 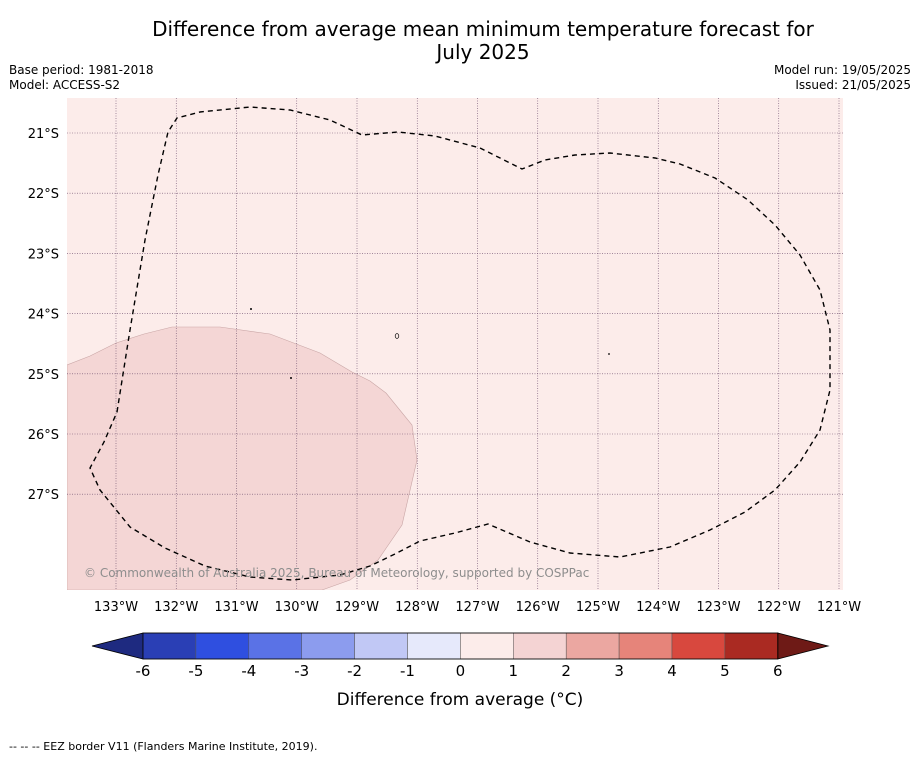 I want to click on colorbar-label: Difference from average (°C), so click(x=460, y=700).